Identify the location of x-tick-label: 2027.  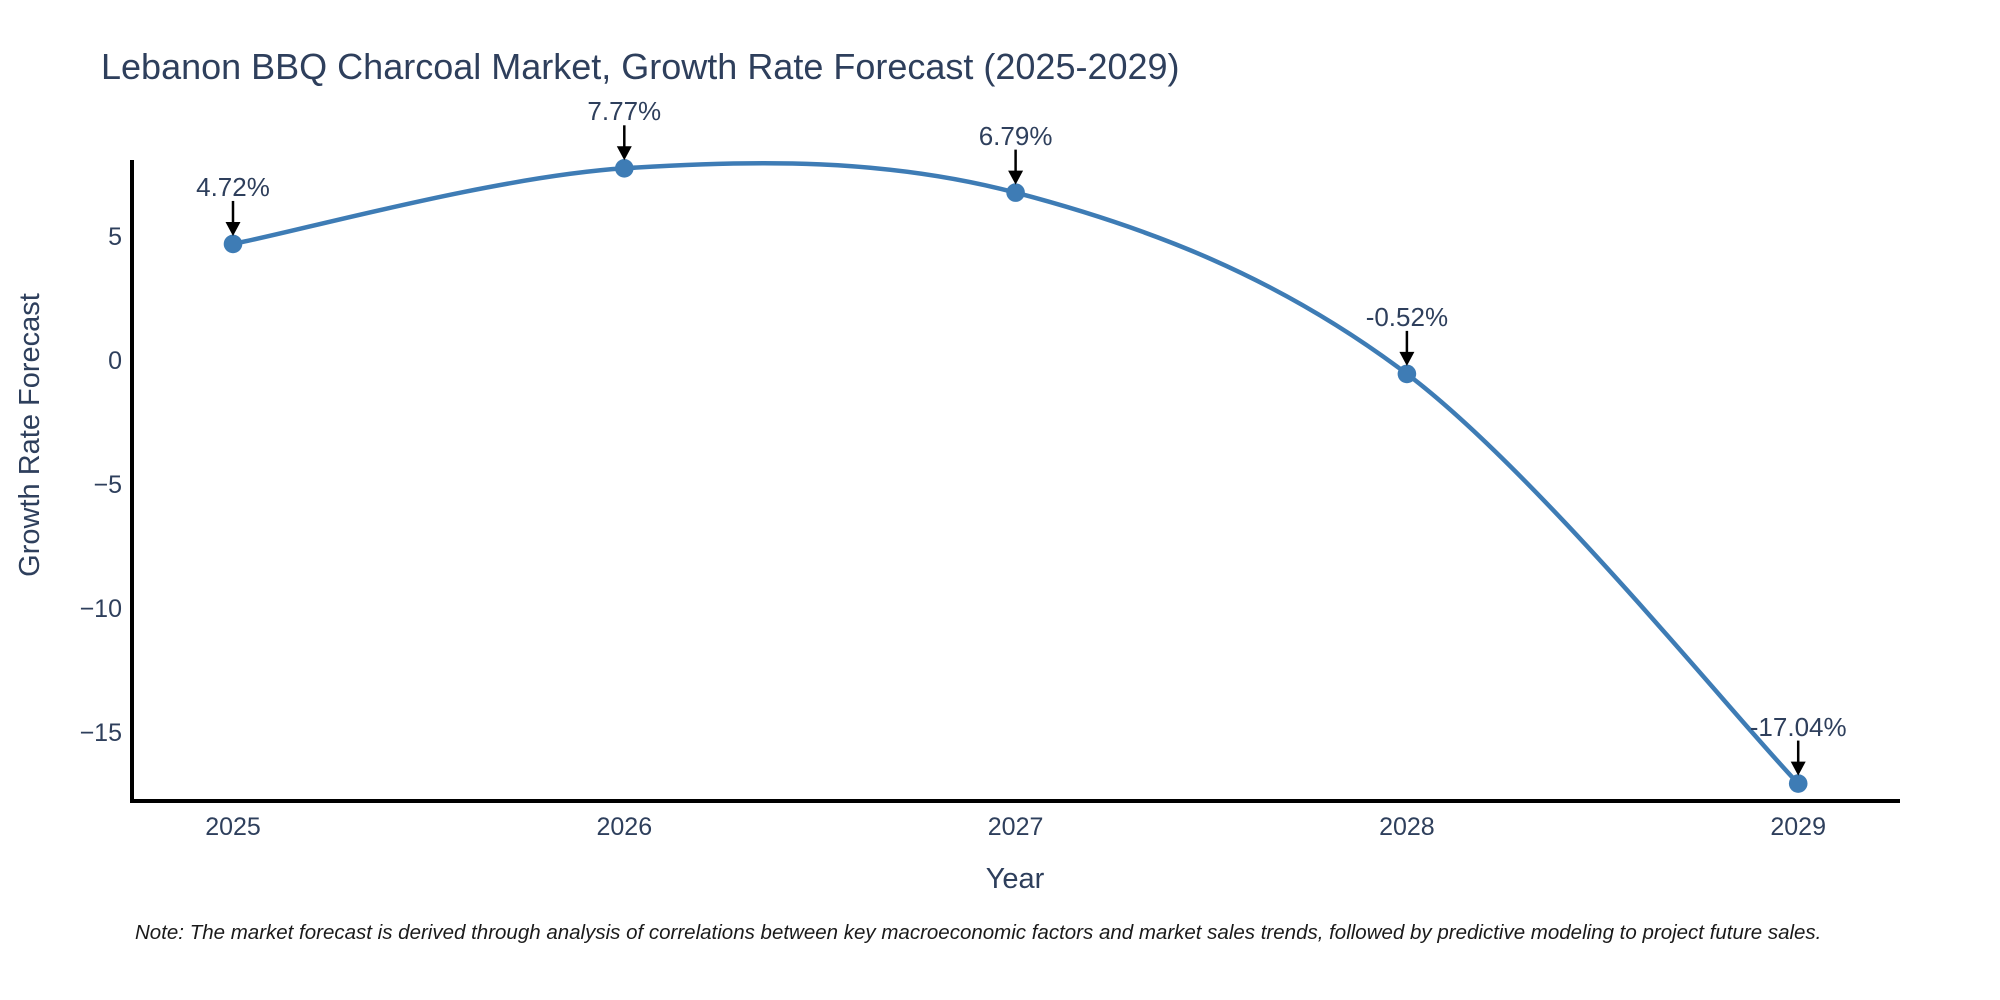
(1015, 827).